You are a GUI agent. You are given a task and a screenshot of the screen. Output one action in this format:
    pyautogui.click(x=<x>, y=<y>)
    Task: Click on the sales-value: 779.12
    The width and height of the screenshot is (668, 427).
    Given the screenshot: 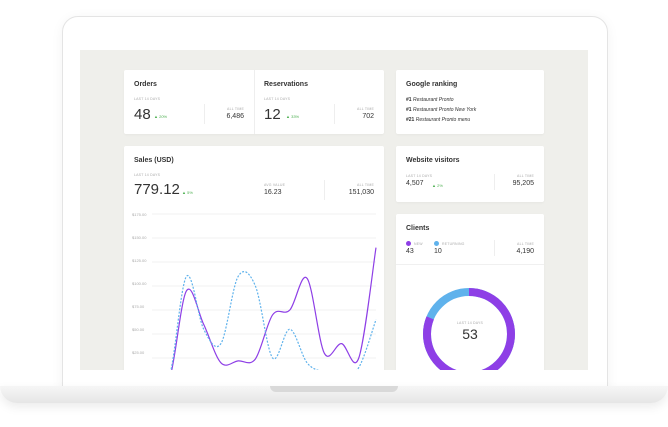 What is the action you would take?
    pyautogui.click(x=157, y=189)
    